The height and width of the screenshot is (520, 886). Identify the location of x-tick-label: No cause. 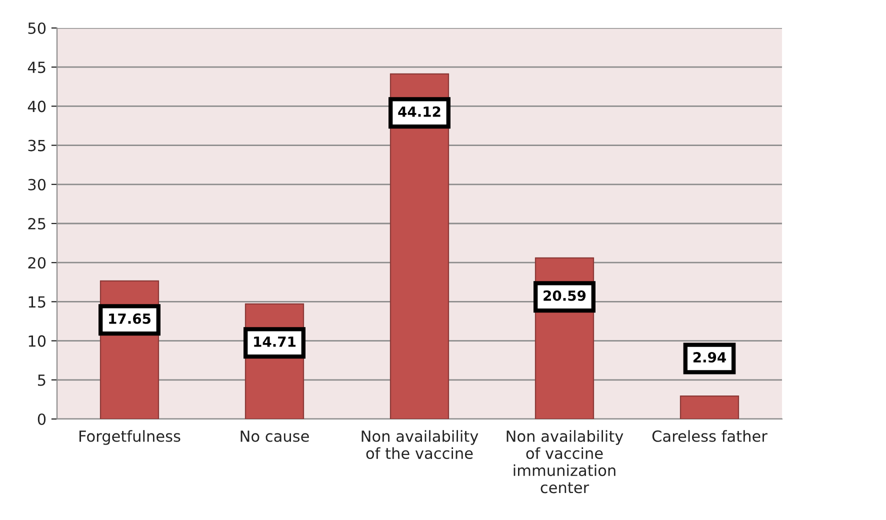
(274, 436).